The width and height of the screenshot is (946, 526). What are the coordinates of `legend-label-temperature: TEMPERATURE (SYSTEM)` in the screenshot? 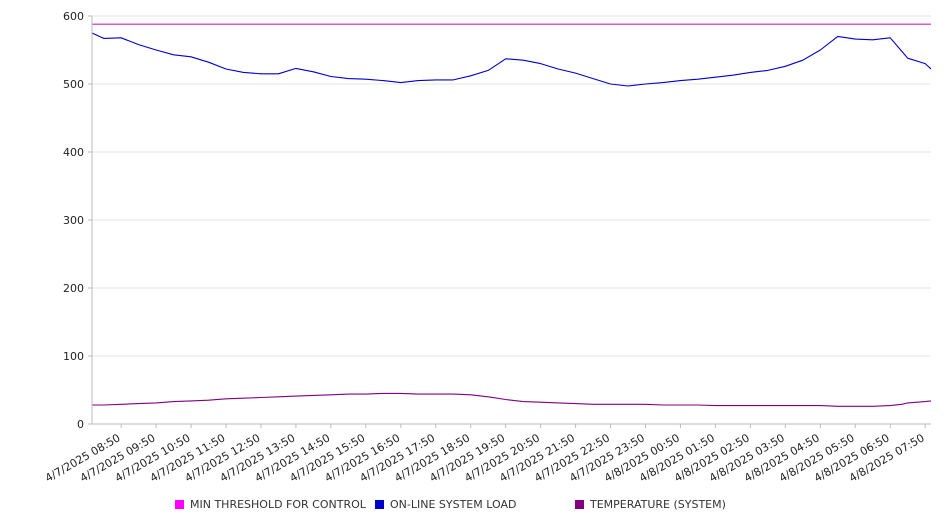 It's located at (658, 504).